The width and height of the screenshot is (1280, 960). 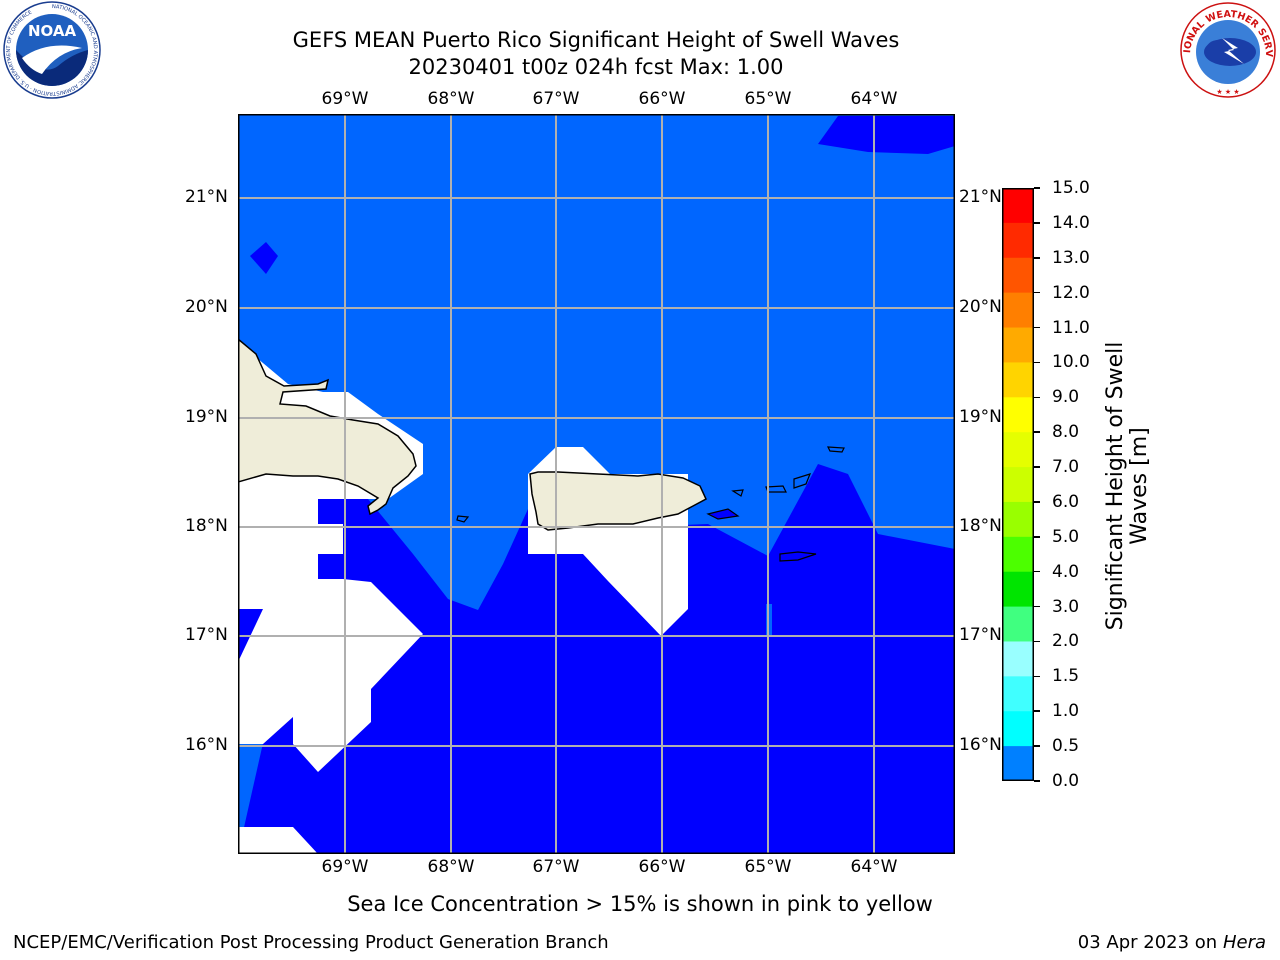 What do you see at coordinates (345, 99) in the screenshot?
I see `lon-label-top: 69°W` at bounding box center [345, 99].